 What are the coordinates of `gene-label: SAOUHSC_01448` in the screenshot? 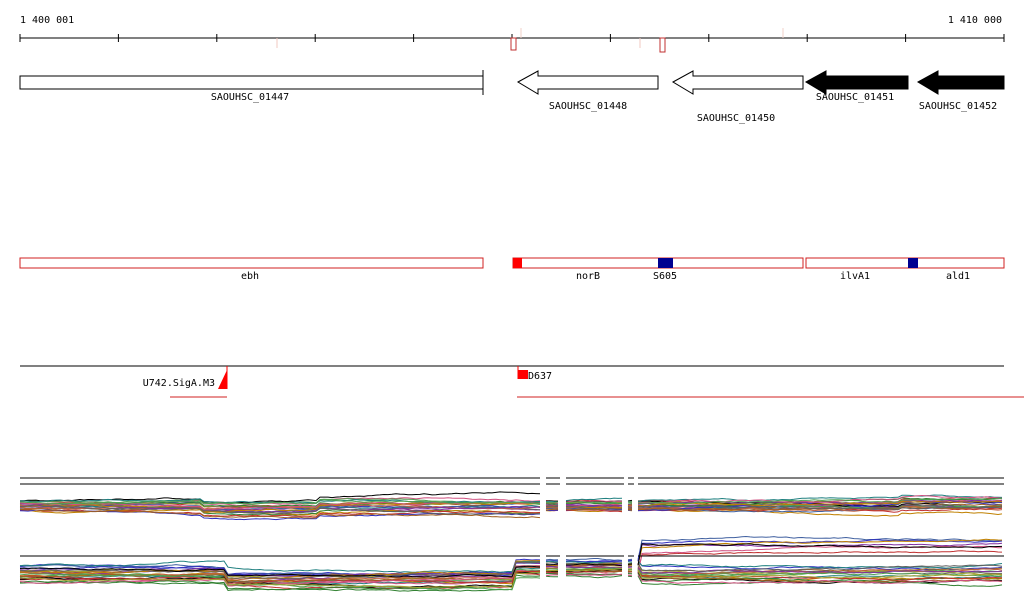 It's located at (588, 106).